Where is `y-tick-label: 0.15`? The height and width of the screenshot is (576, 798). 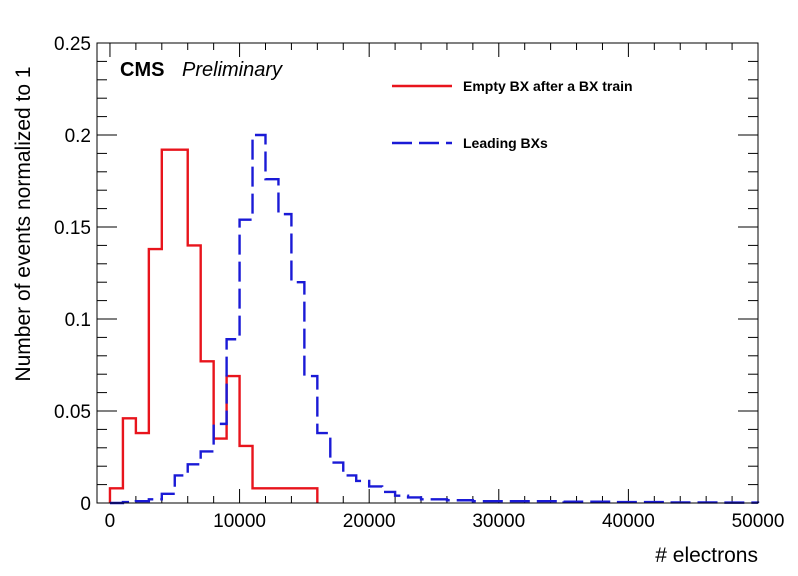 y-tick-label: 0.15 is located at coordinates (72, 228).